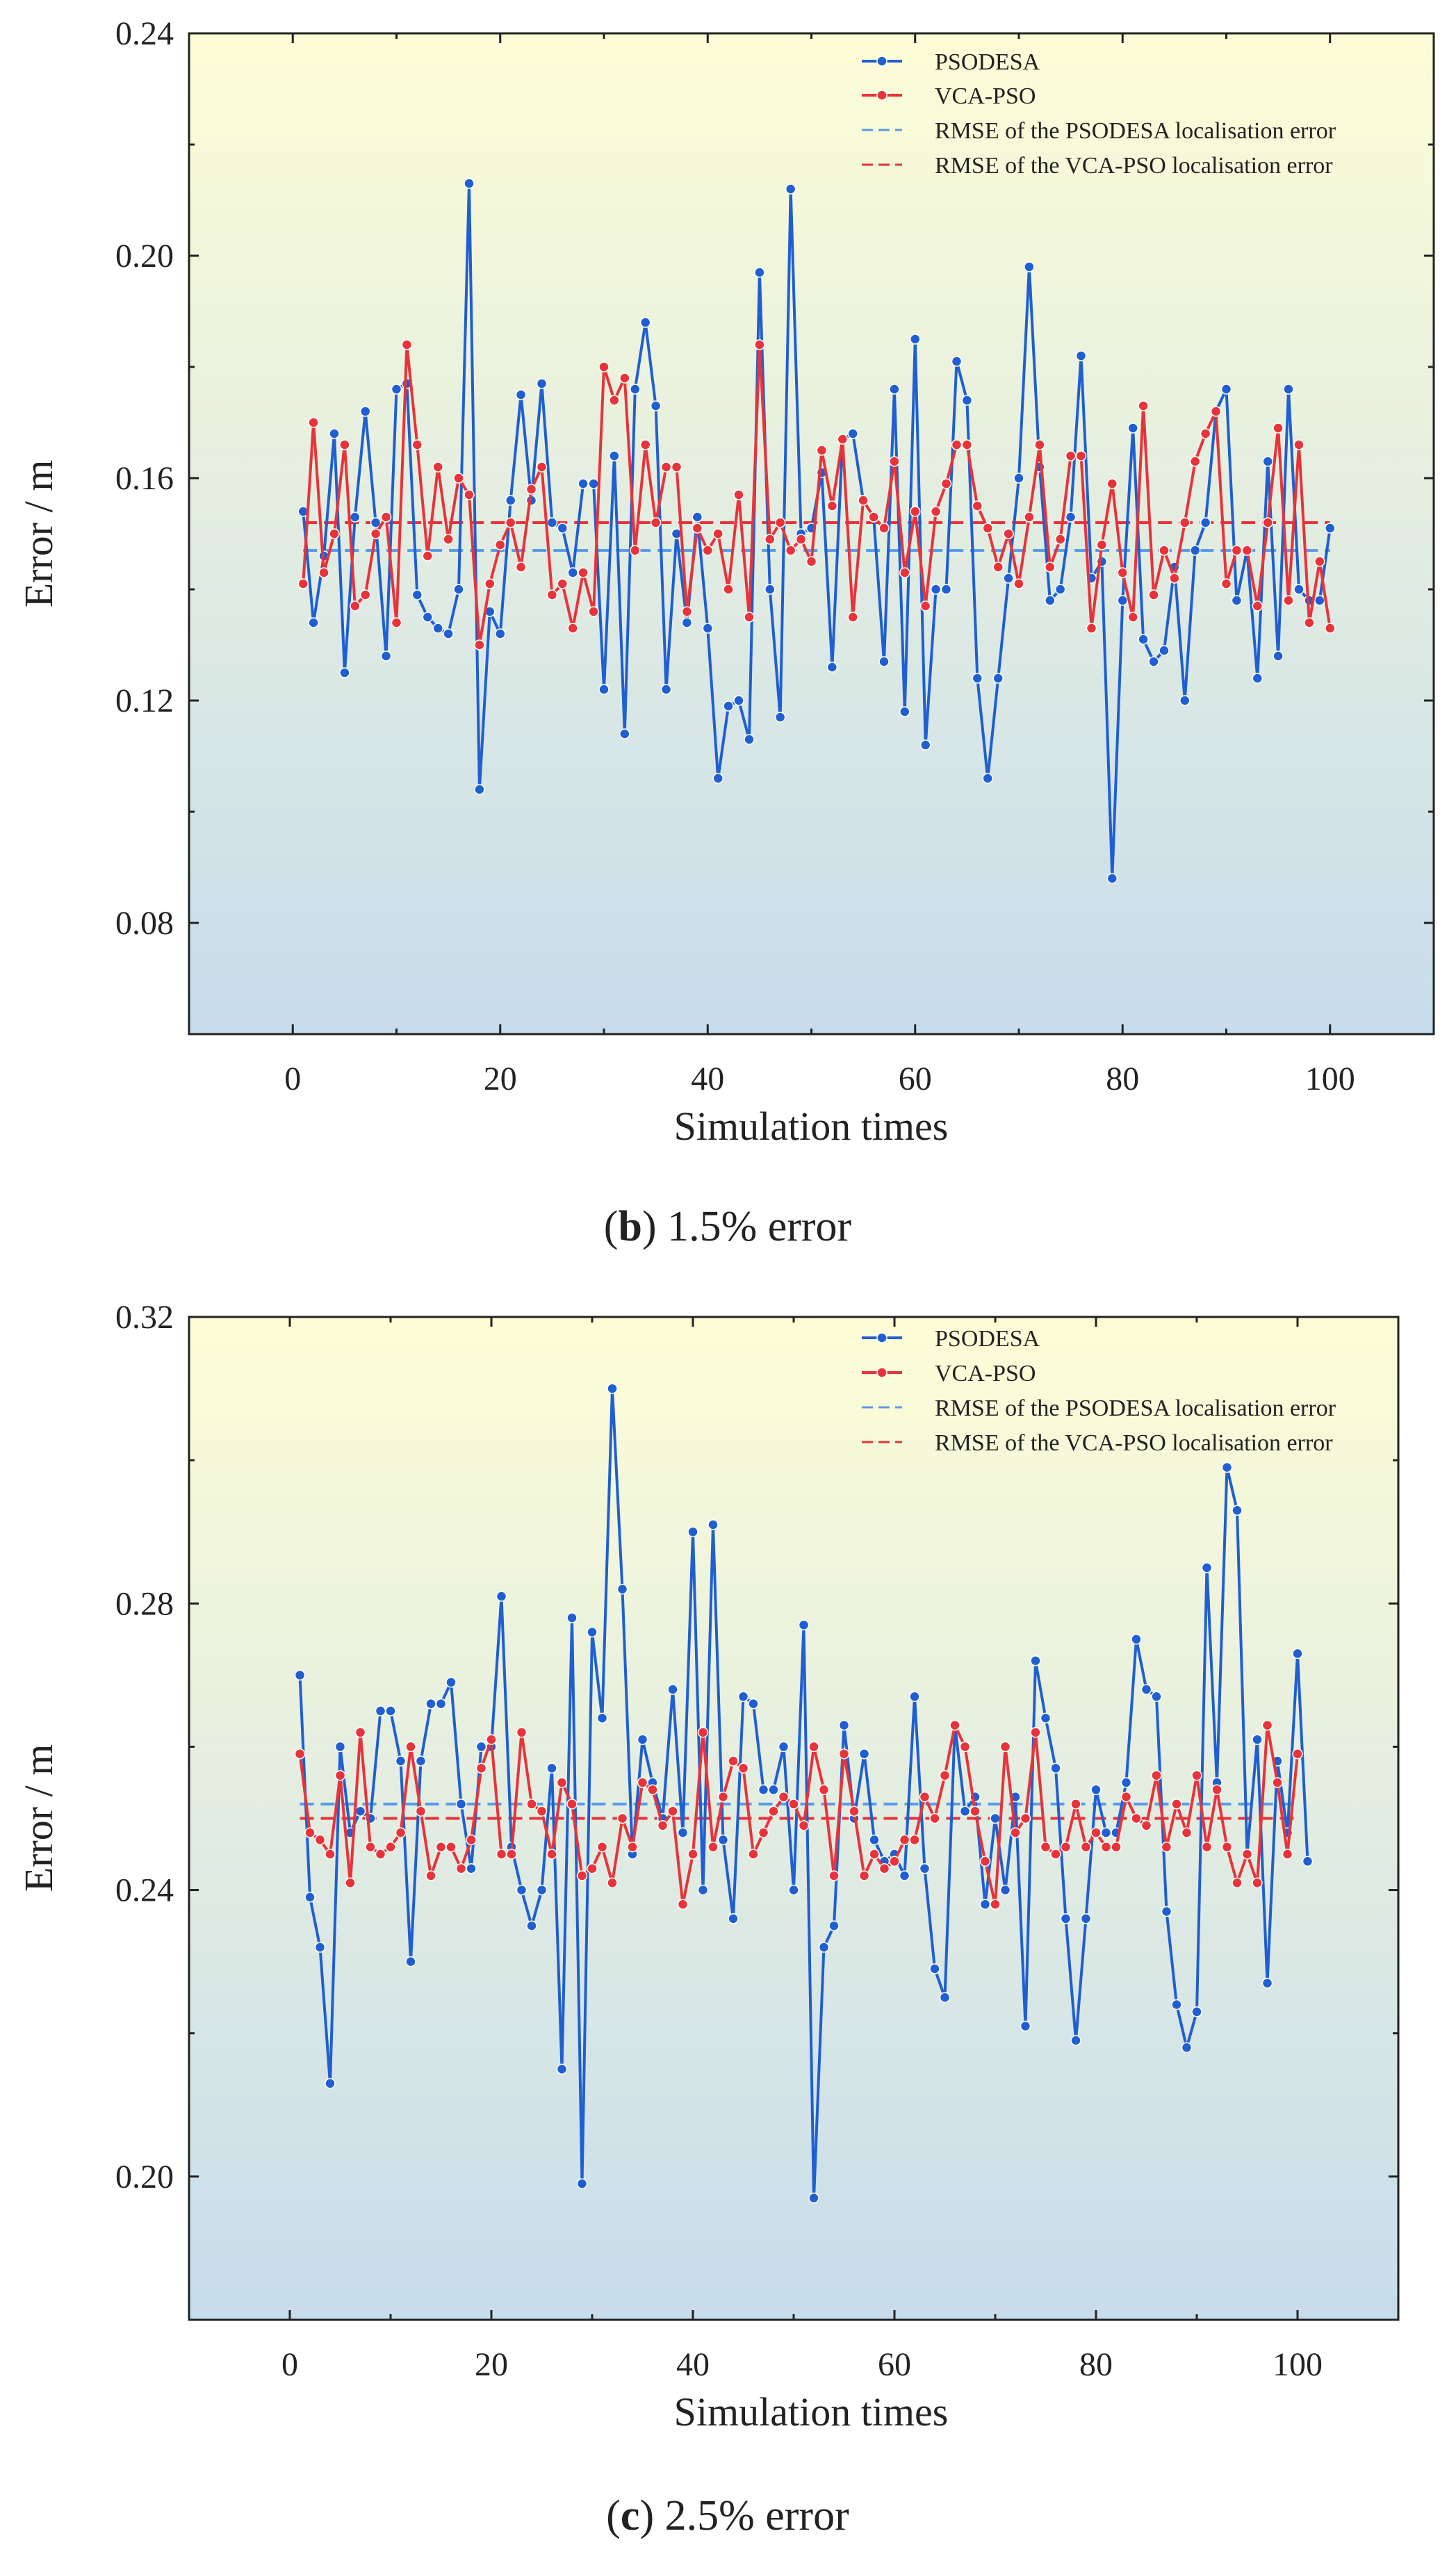 This screenshot has width=1456, height=2554. I want to click on point-psodesa-69-c, so click(985, 1905).